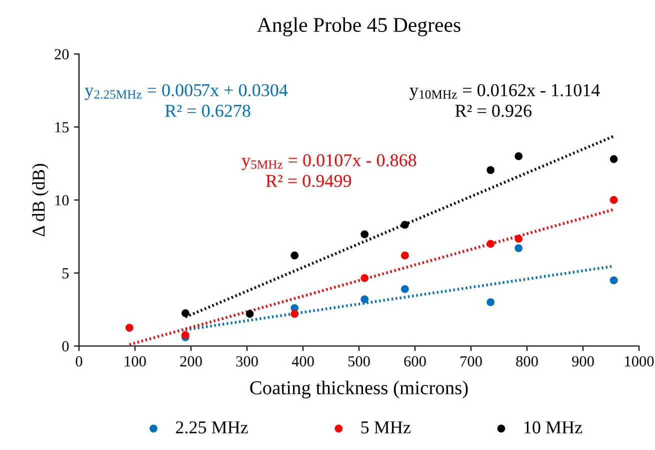 The width and height of the screenshot is (655, 450). I want to click on annotation: R² = 0.9499, so click(309, 181).